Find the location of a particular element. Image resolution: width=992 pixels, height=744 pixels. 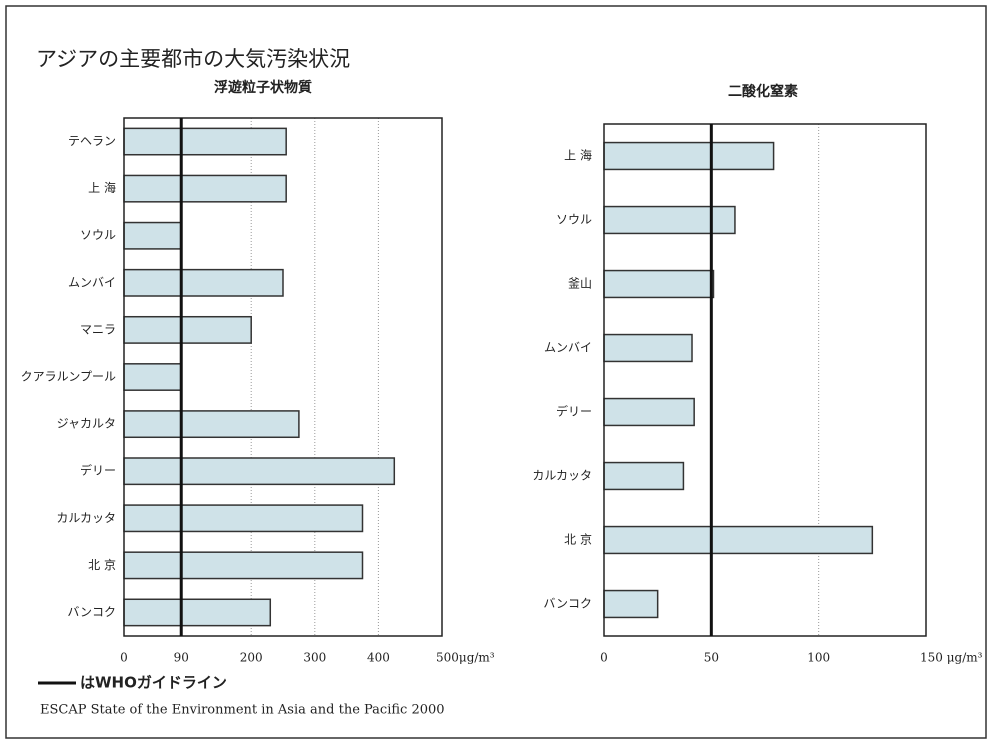

legend-label: はWHOガイドライン is located at coordinates (153, 683).